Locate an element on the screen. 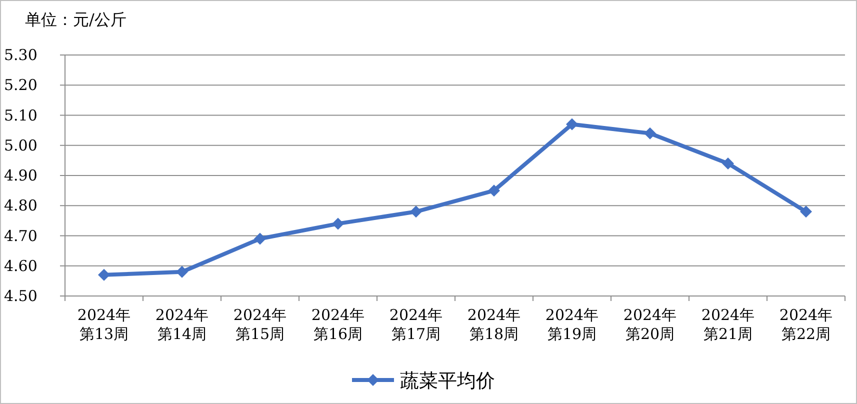 This screenshot has height=404, width=857. y-tick-label: 5.20 is located at coordinates (21, 85).